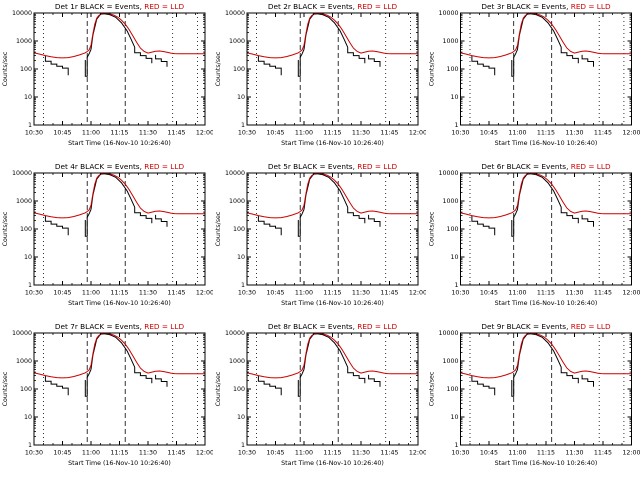  I want to click on panel-title: Det 3r BLACK = Events, RED = LLD, so click(546, 6).